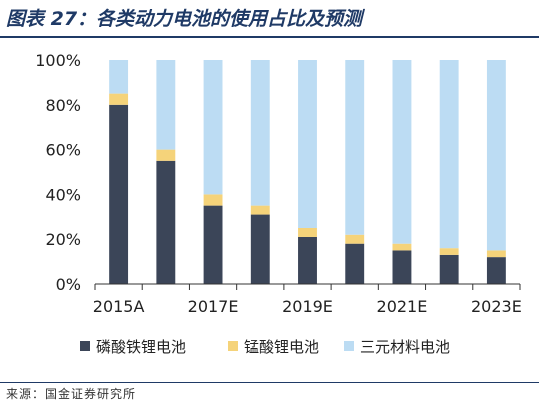  Describe the element at coordinates (213, 306) in the screenshot. I see `x-tick-label: 2017E` at that location.